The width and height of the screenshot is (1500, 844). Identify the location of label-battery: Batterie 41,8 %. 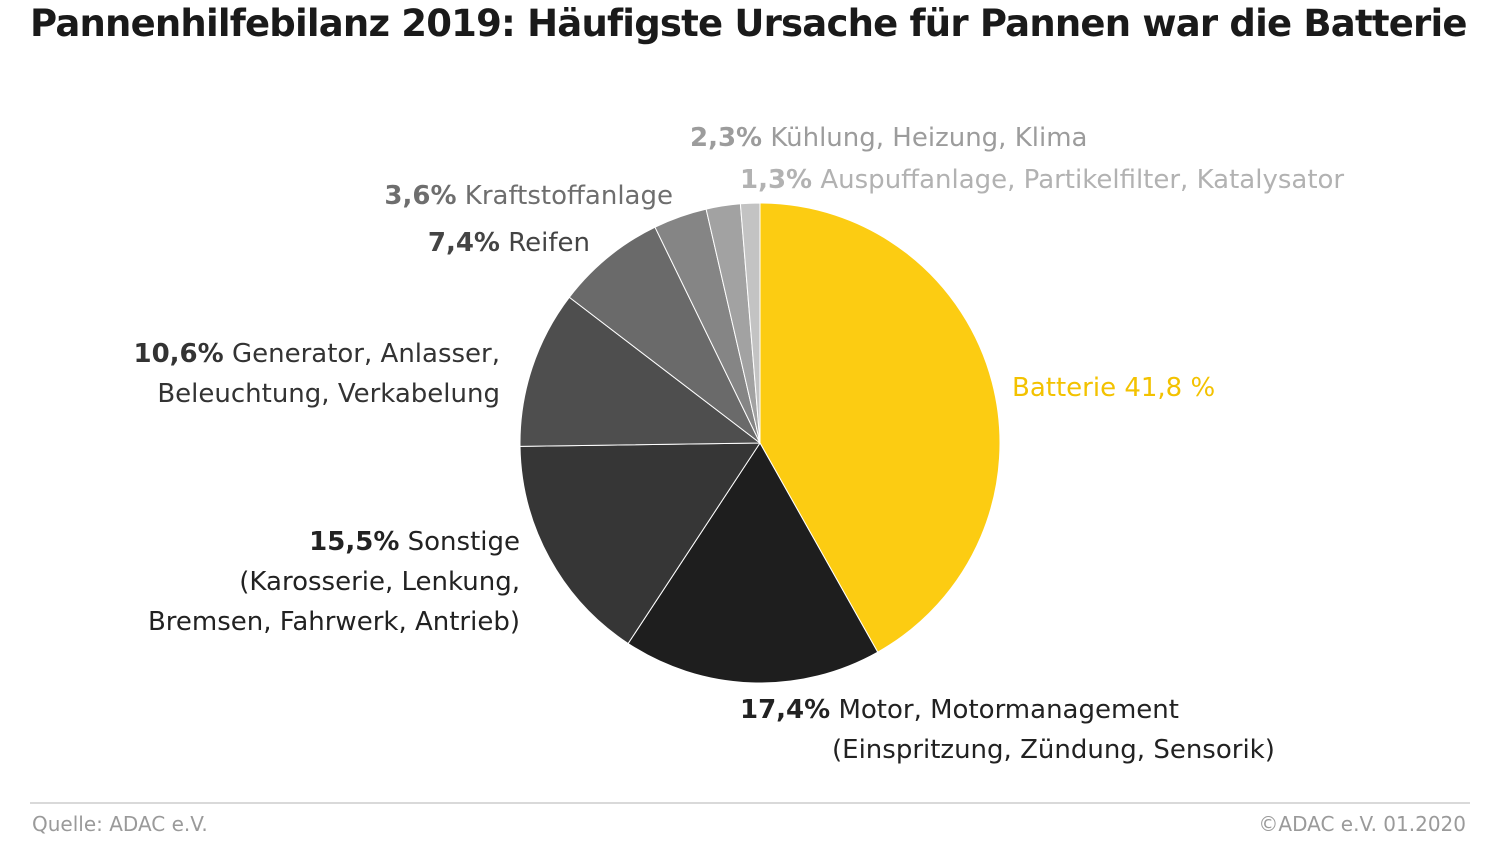
(1113, 388).